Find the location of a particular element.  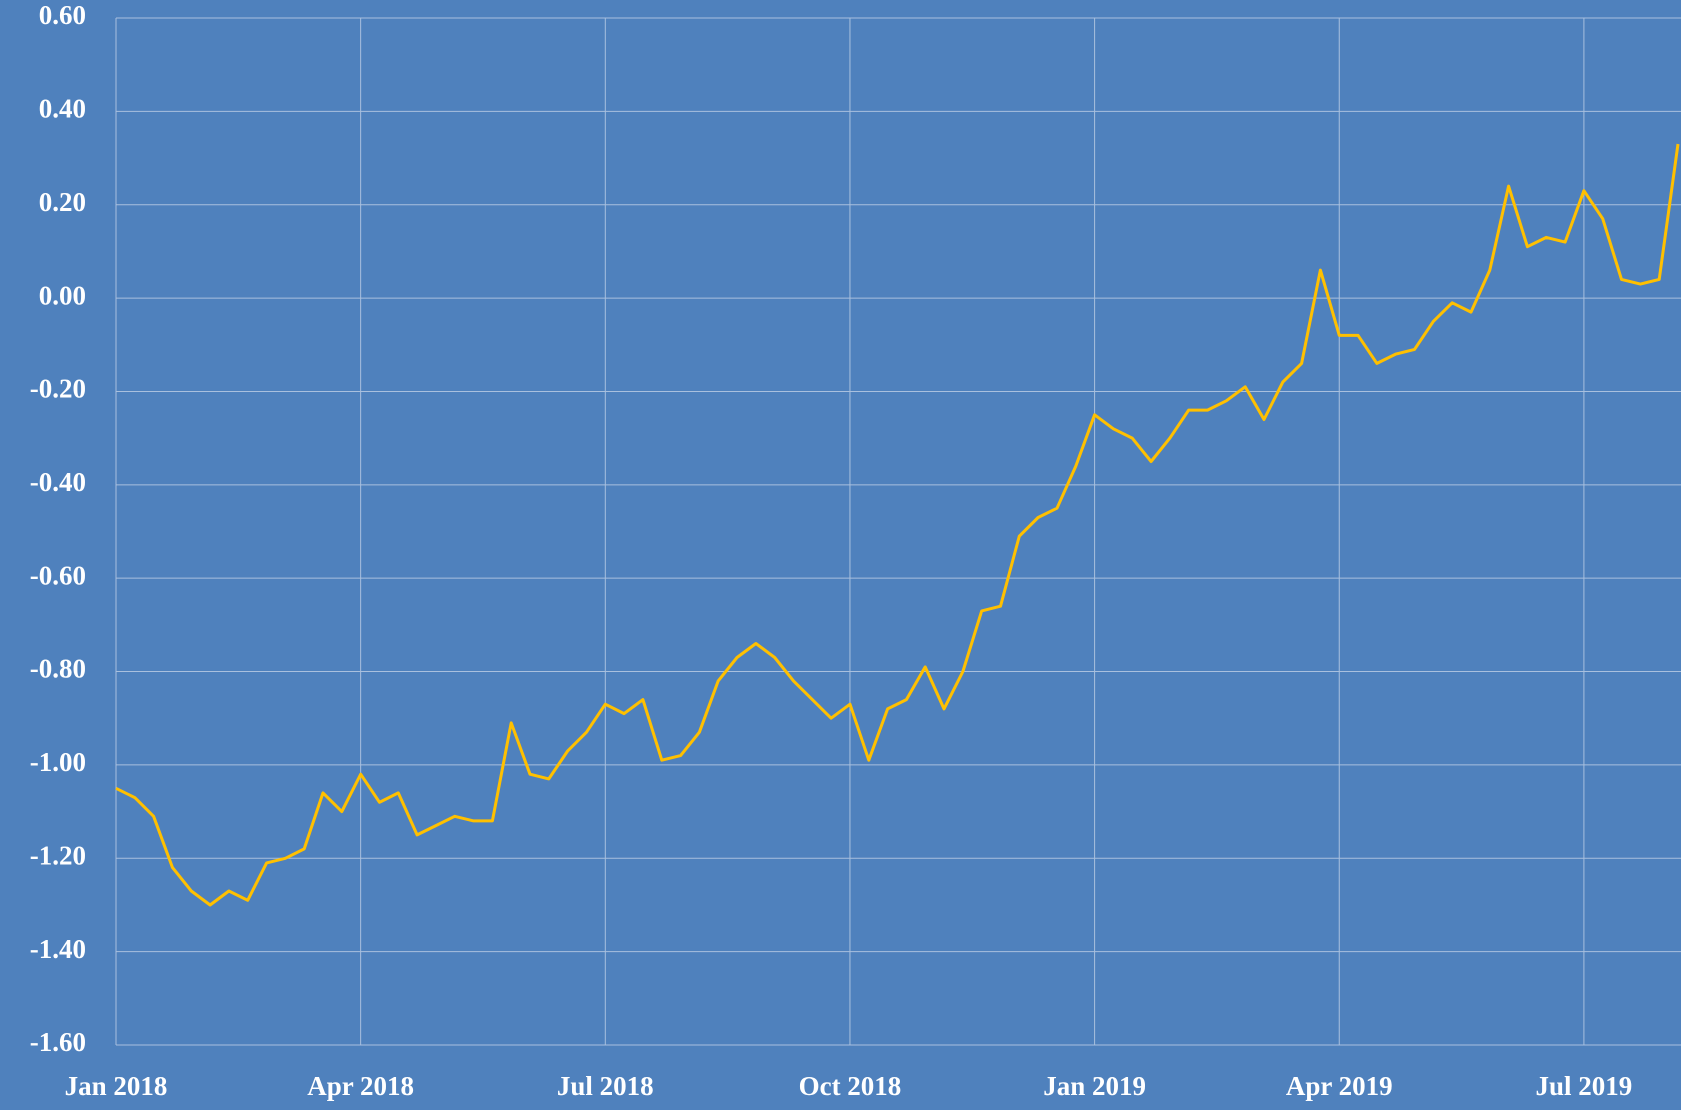

x-tick-label: Jul 2018 is located at coordinates (605, 1086).